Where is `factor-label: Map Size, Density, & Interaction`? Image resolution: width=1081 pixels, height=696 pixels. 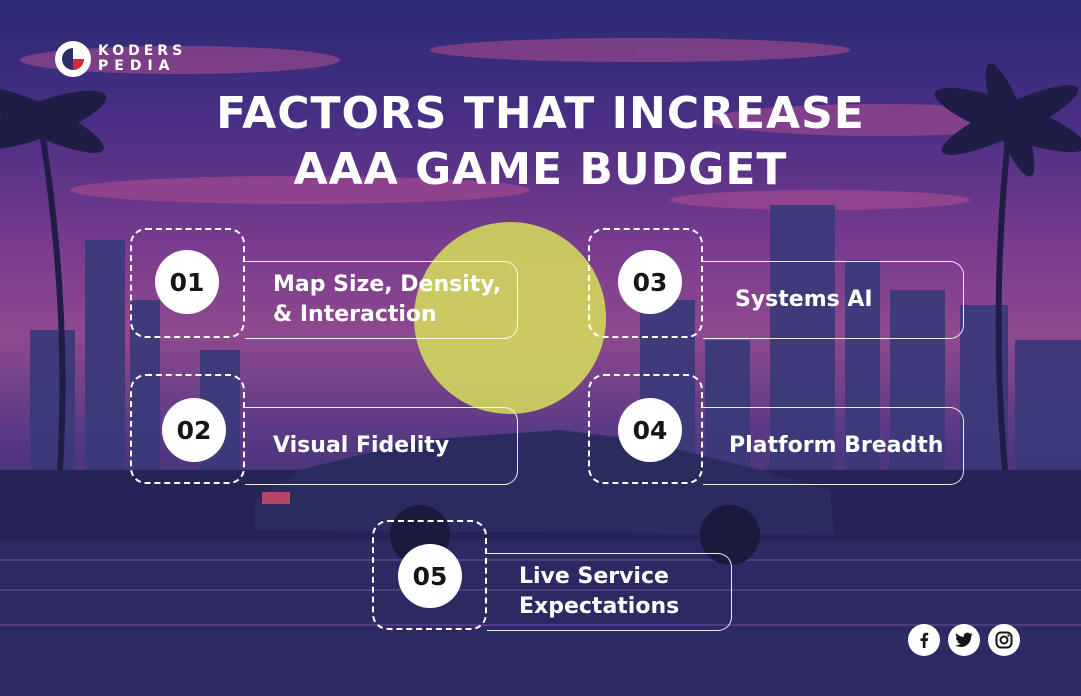
factor-label: Map Size, Density, & Interaction is located at coordinates (387, 300).